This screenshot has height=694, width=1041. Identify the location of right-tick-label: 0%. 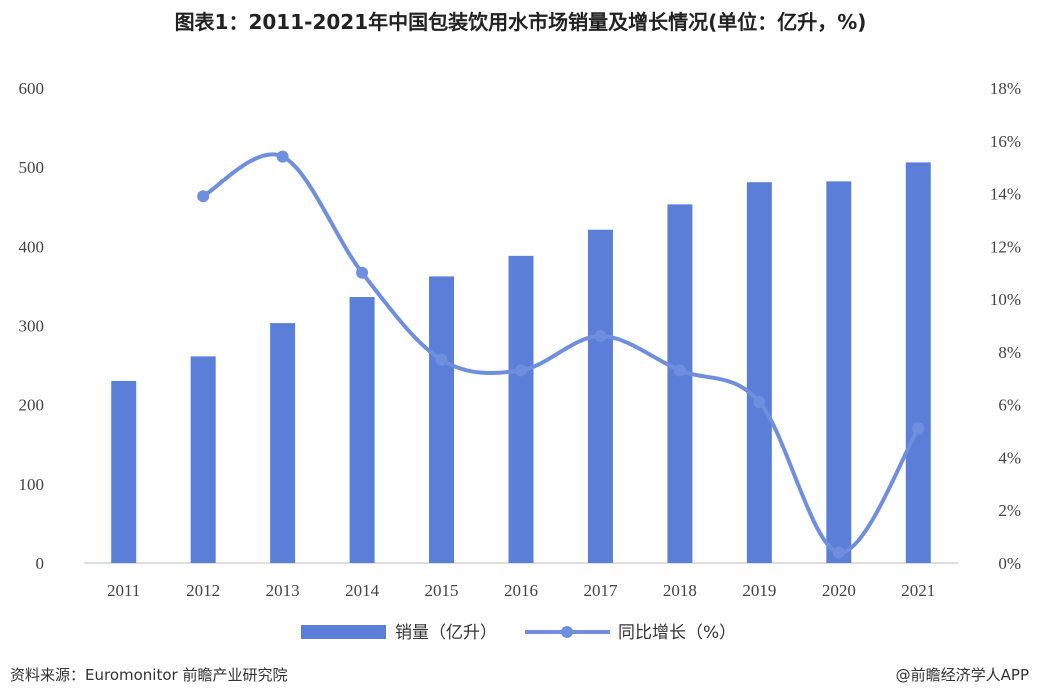
(1009, 563).